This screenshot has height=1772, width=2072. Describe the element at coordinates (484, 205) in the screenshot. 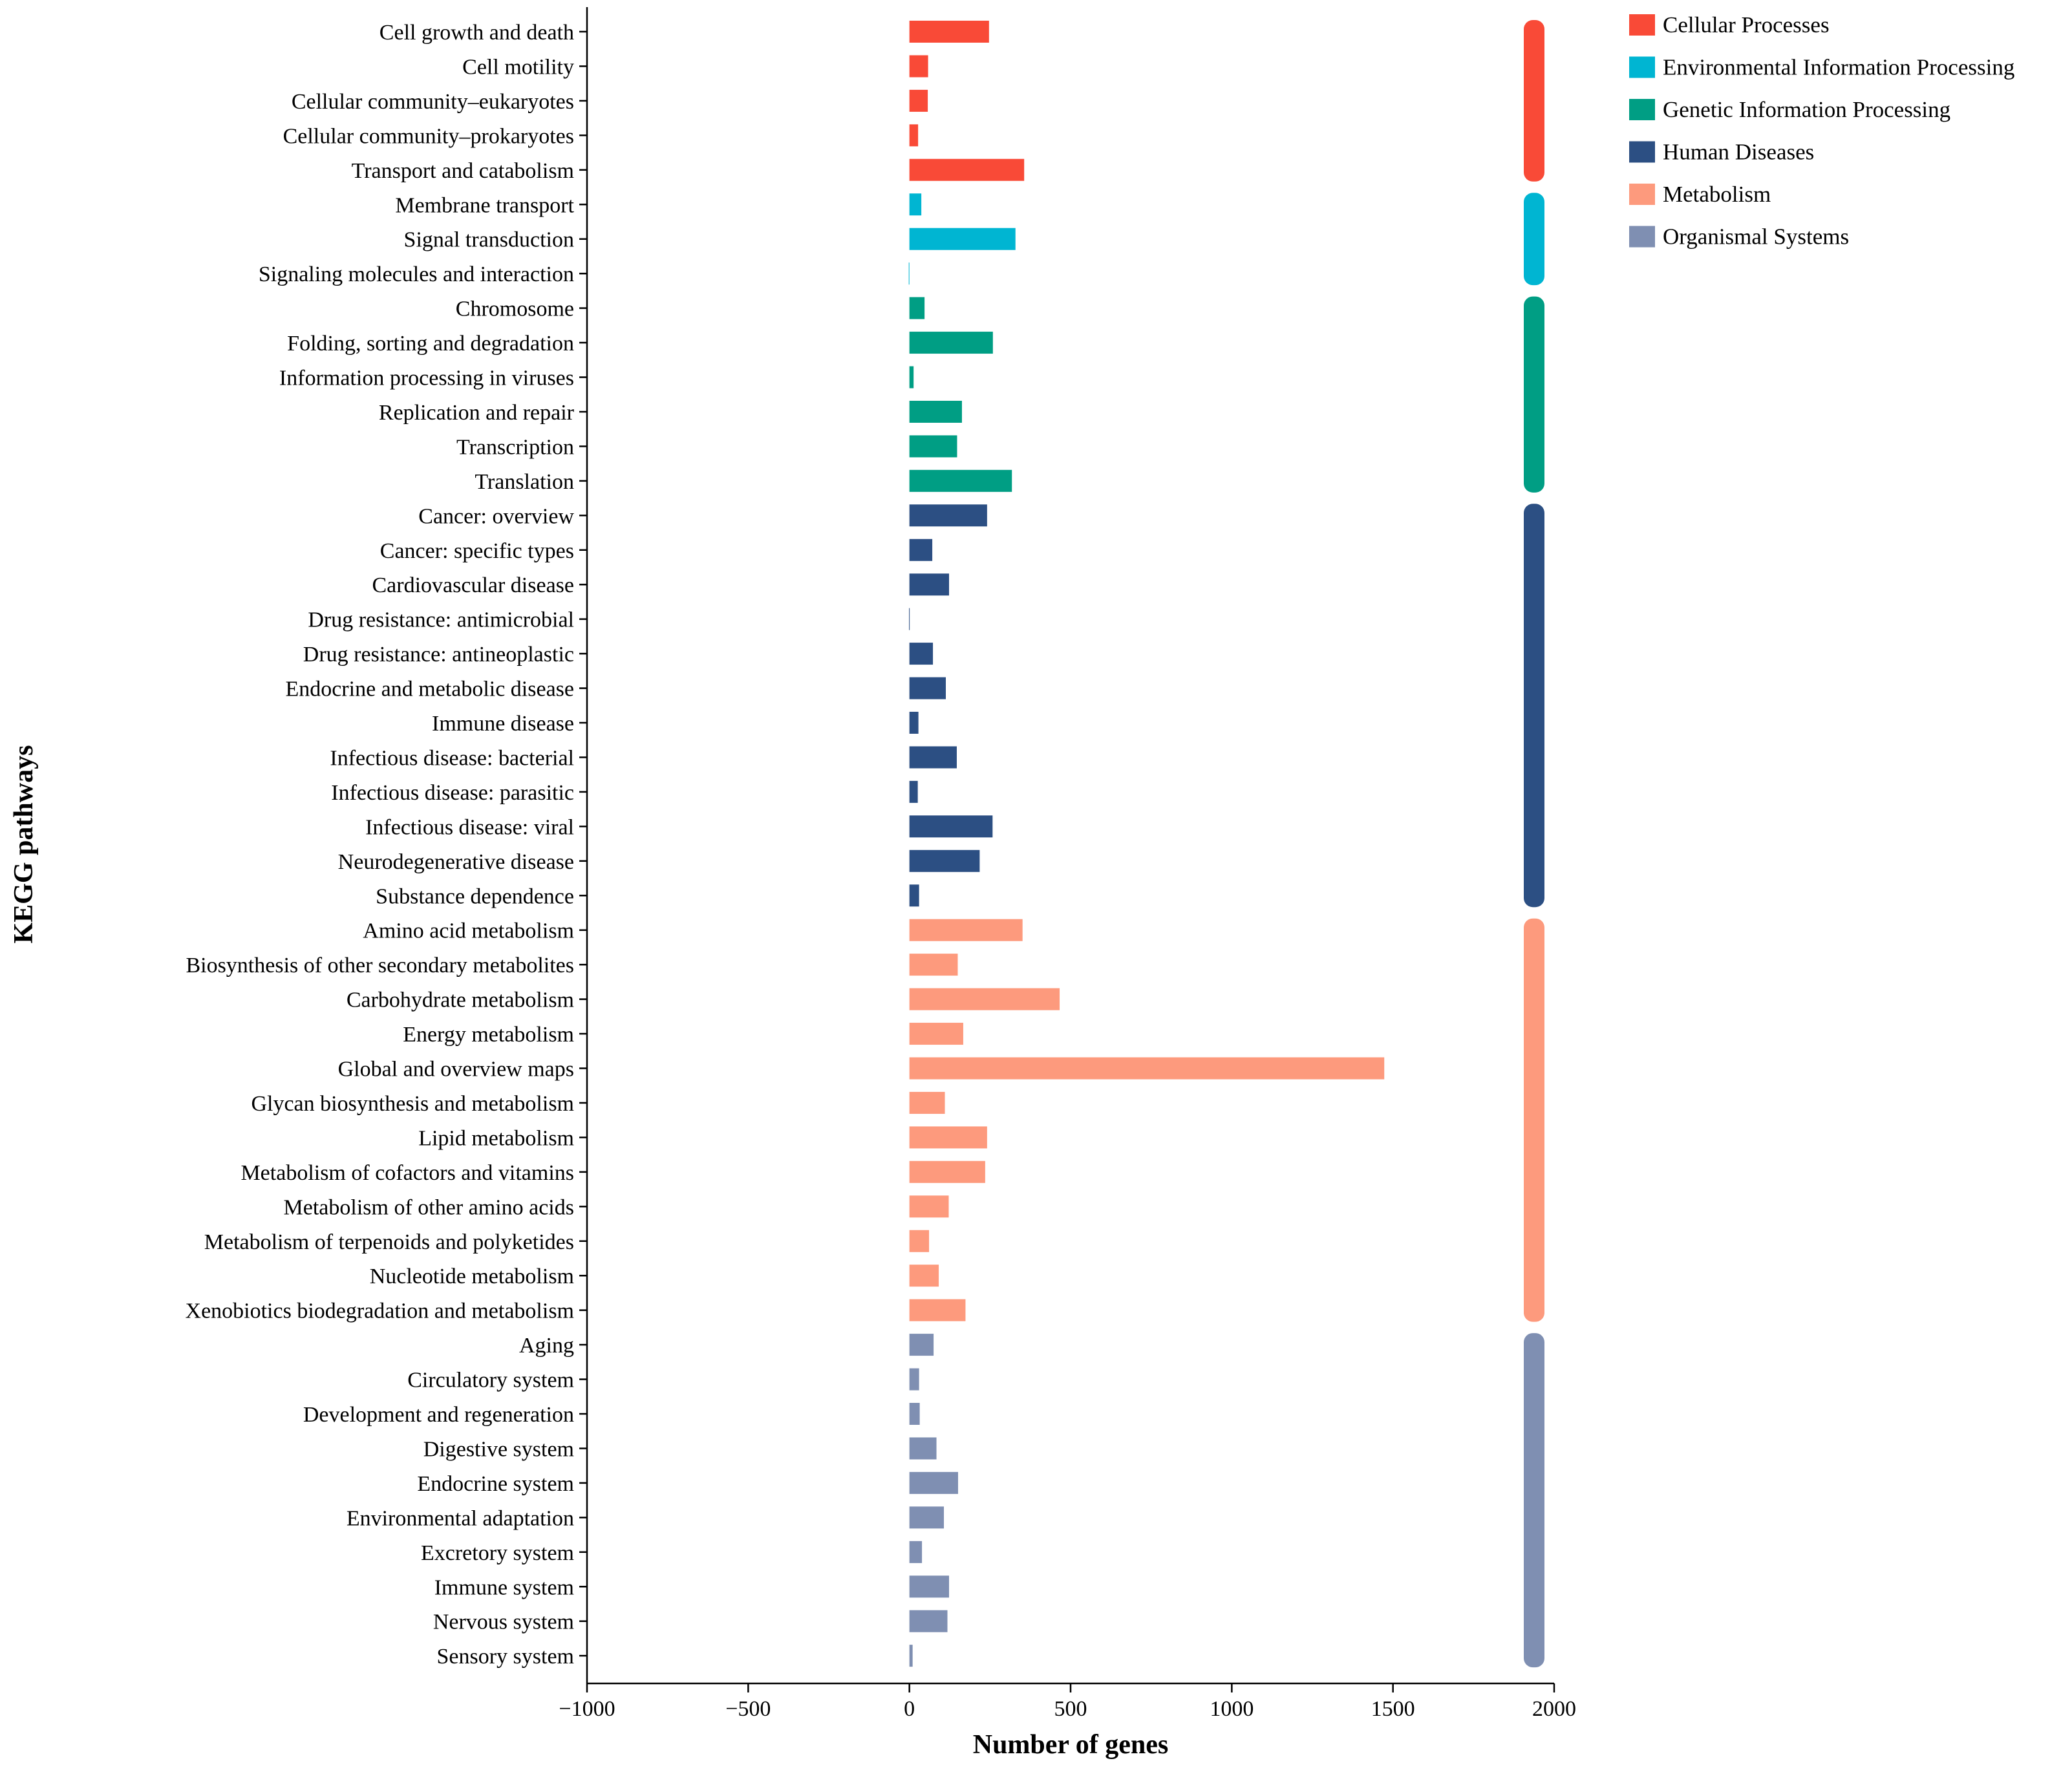

I see `category-label: Membrane transport` at that location.